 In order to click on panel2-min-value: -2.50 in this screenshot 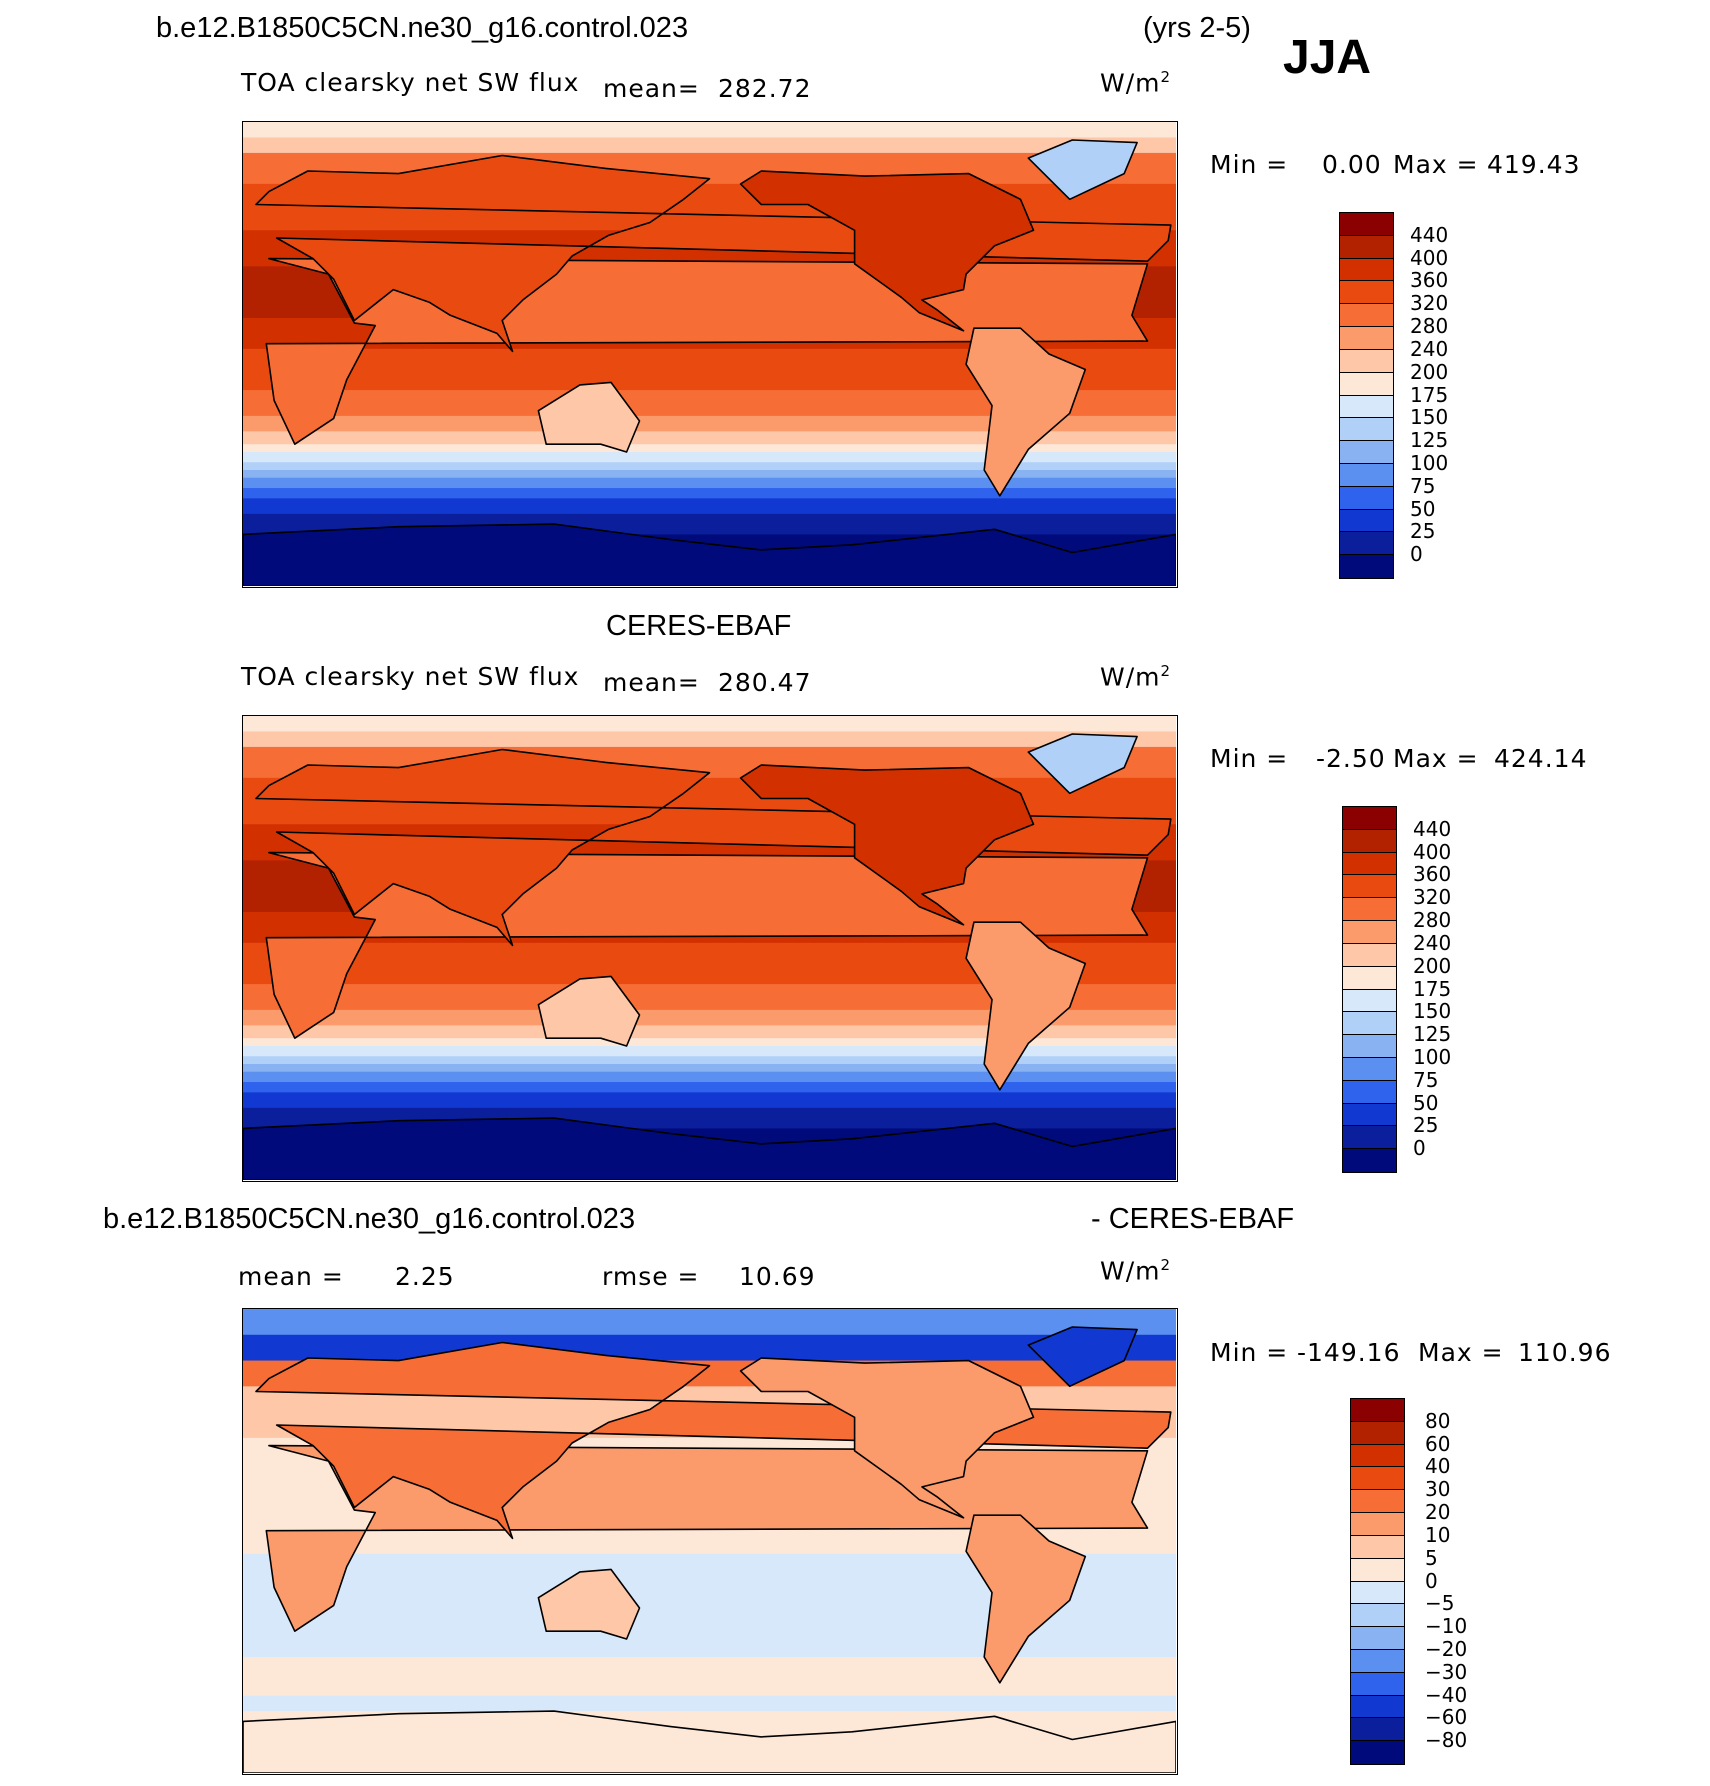, I will do `click(1351, 758)`.